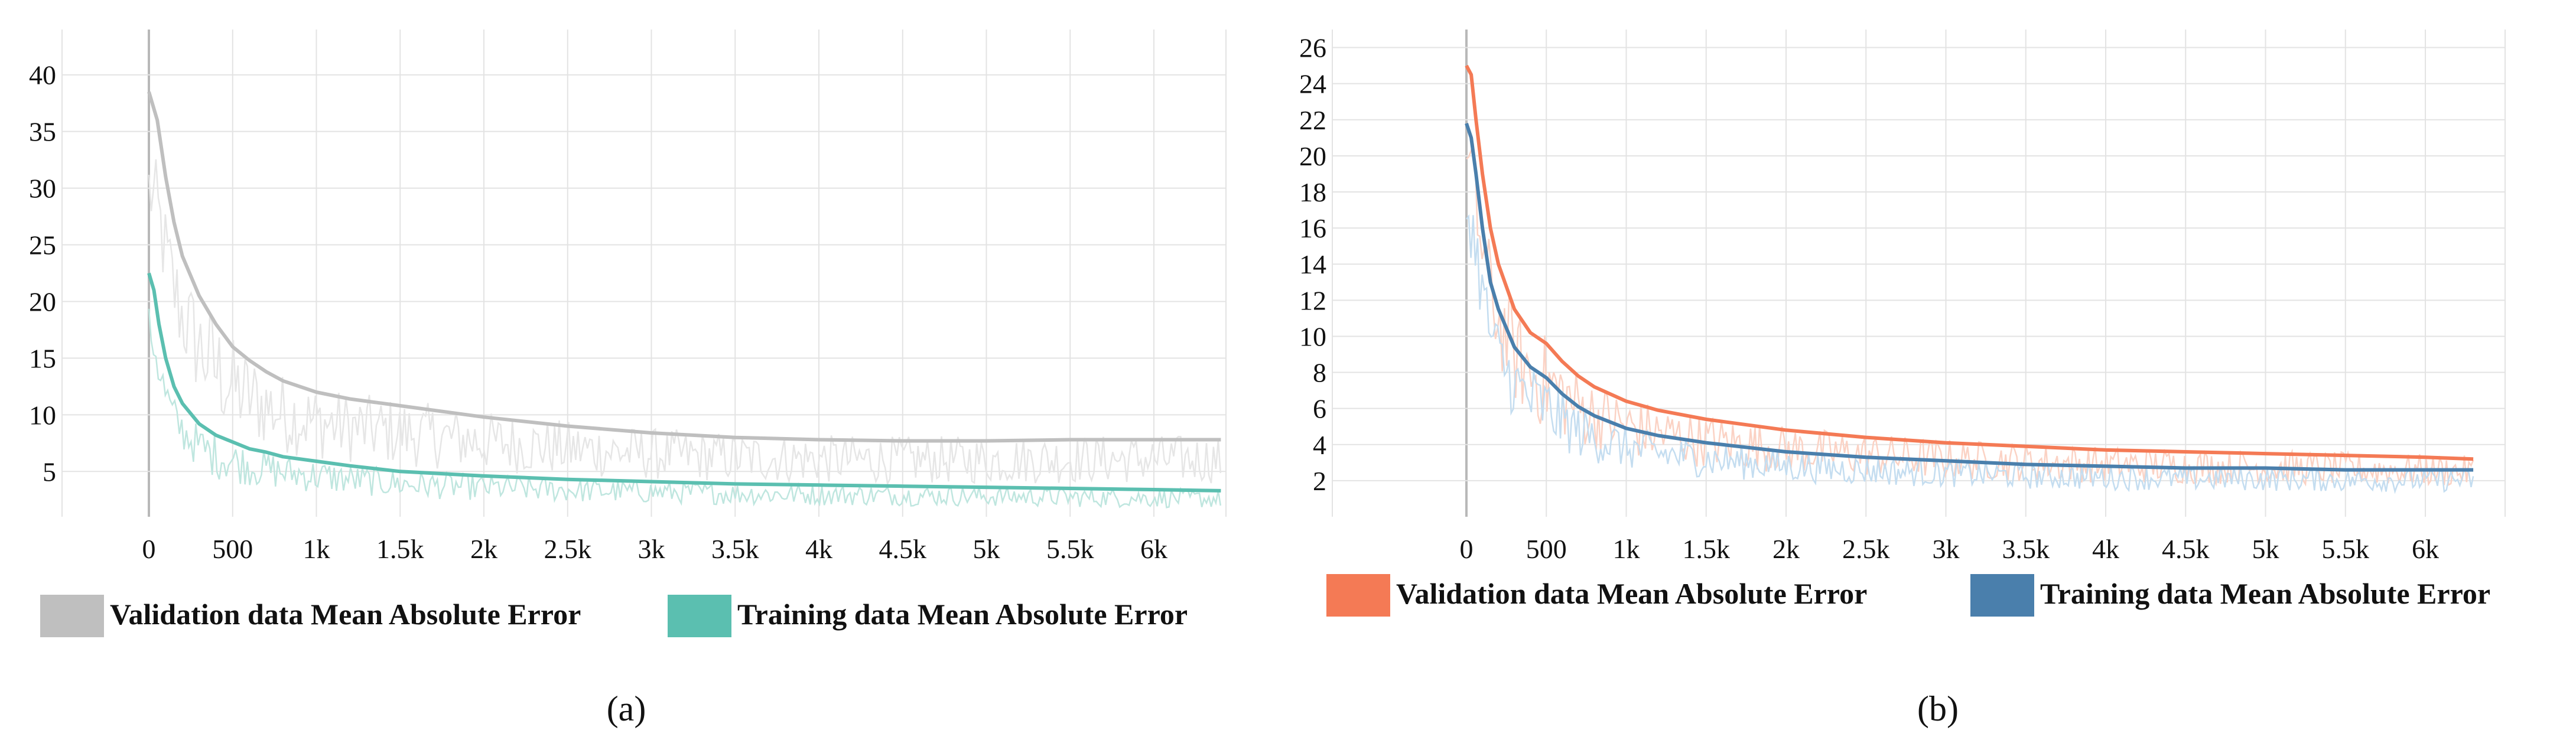 The image size is (2576, 753). Describe the element at coordinates (1313, 228) in the screenshot. I see `y-tick-label: 16` at that location.